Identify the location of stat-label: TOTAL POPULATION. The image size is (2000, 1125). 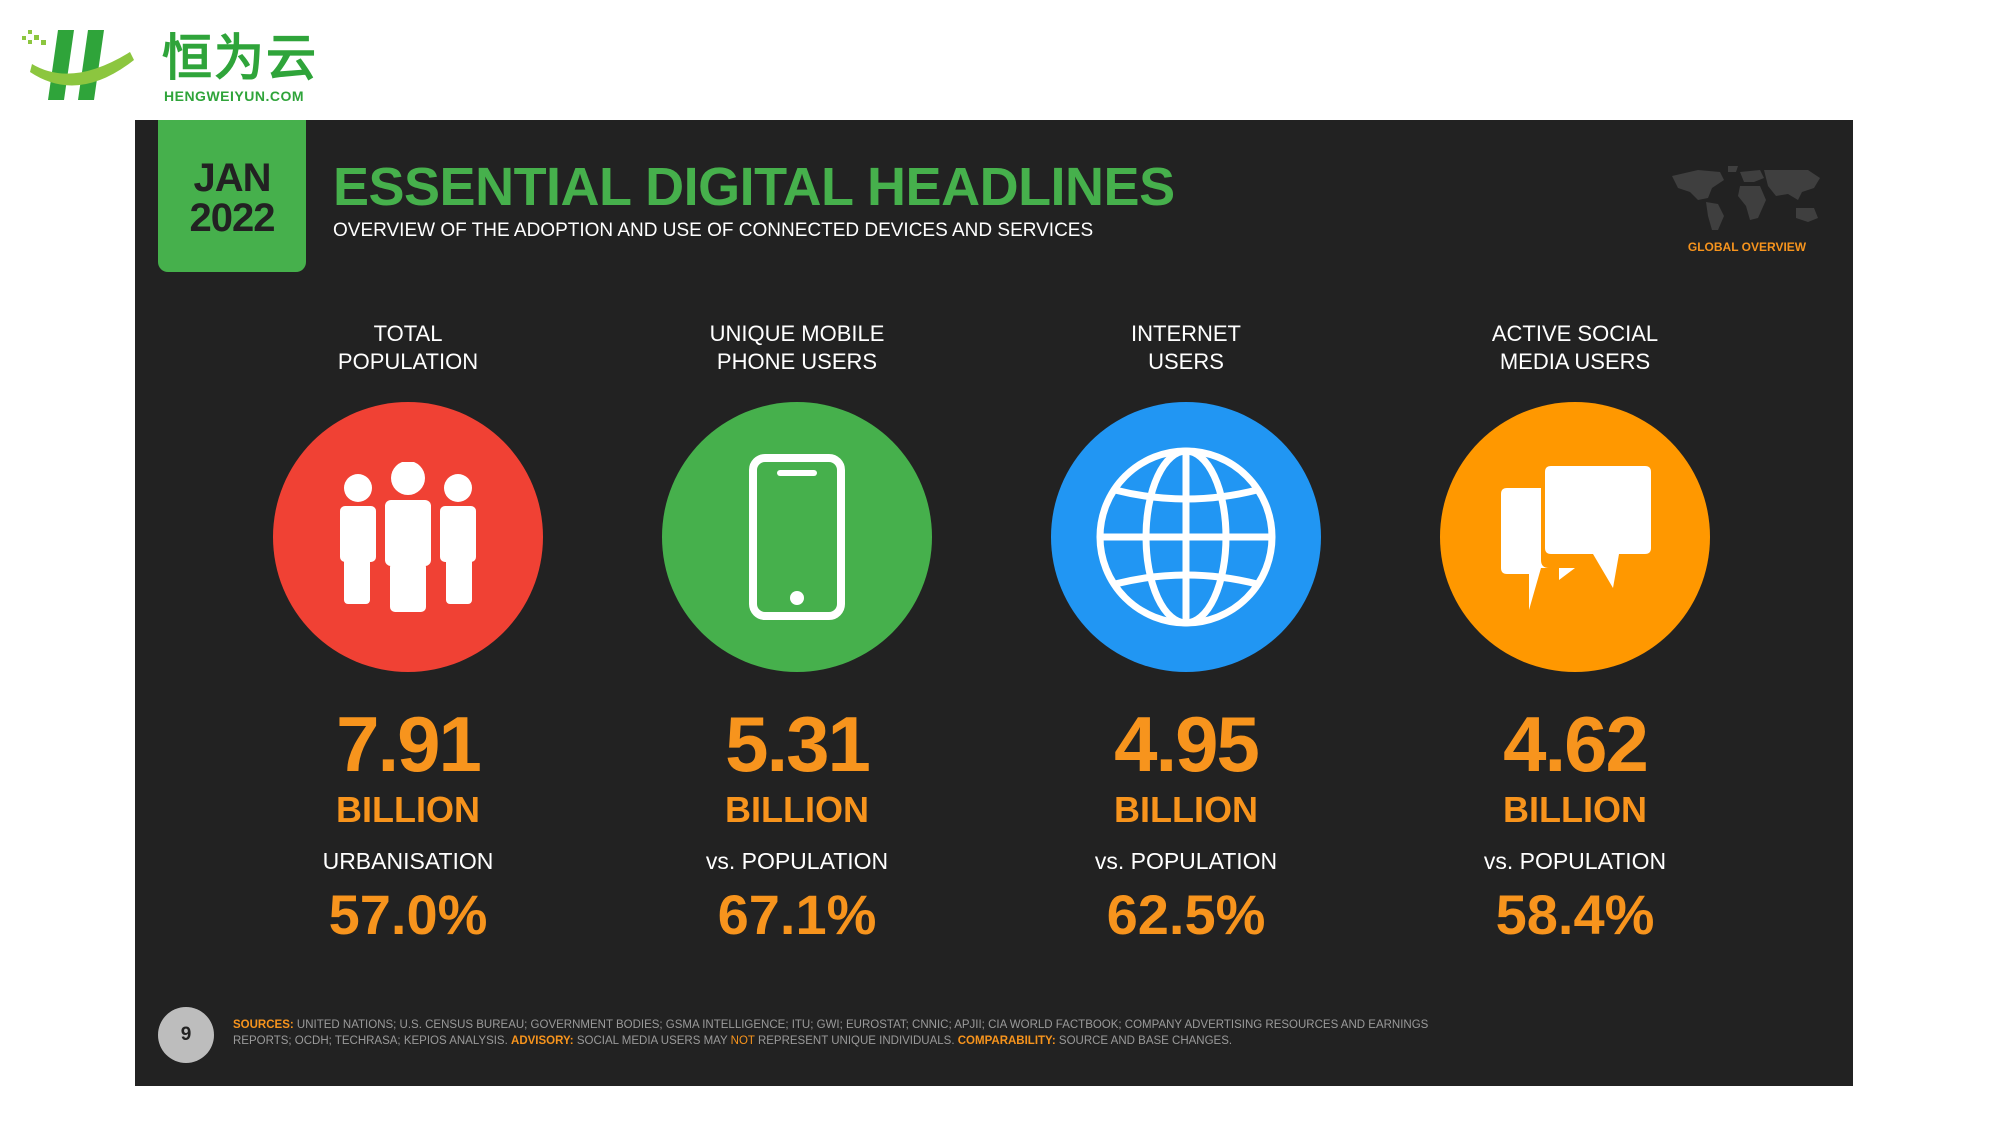
(408, 351).